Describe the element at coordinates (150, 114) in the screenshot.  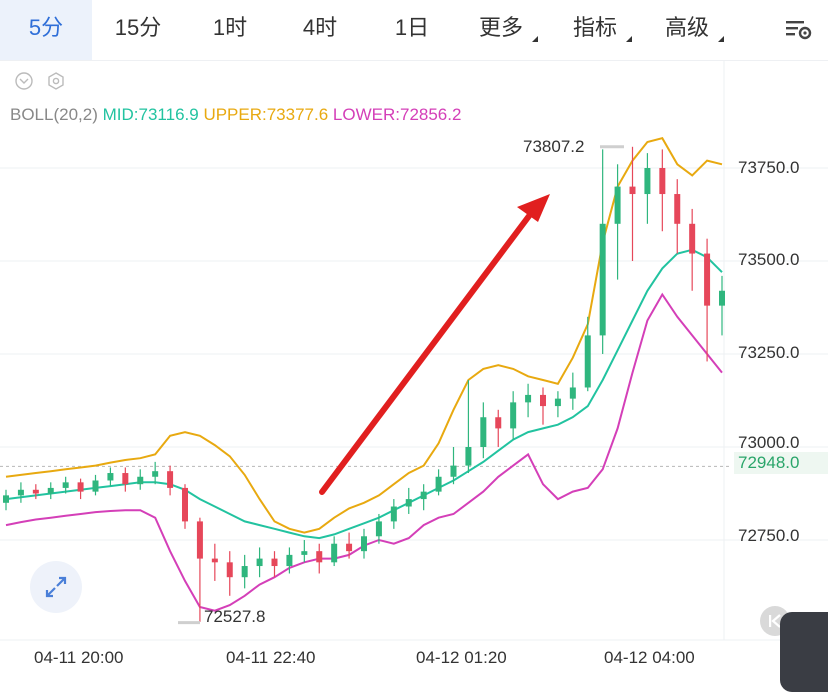
I see `boll-mid-value: MID:73116.9` at that location.